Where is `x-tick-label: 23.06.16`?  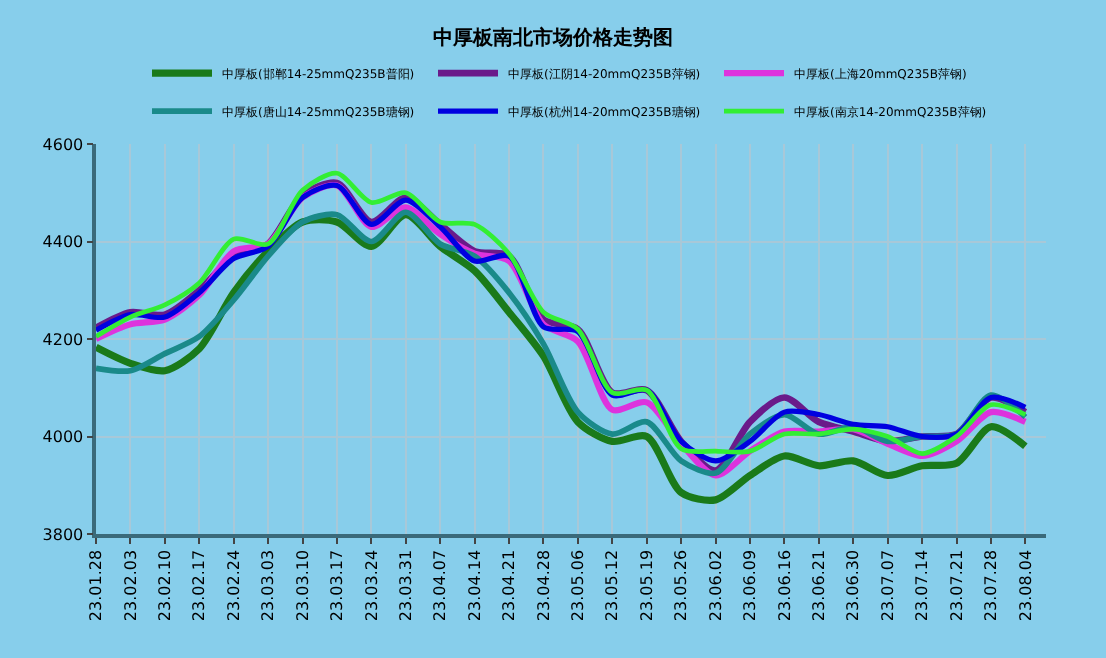 x-tick-label: 23.06.16 is located at coordinates (784, 585).